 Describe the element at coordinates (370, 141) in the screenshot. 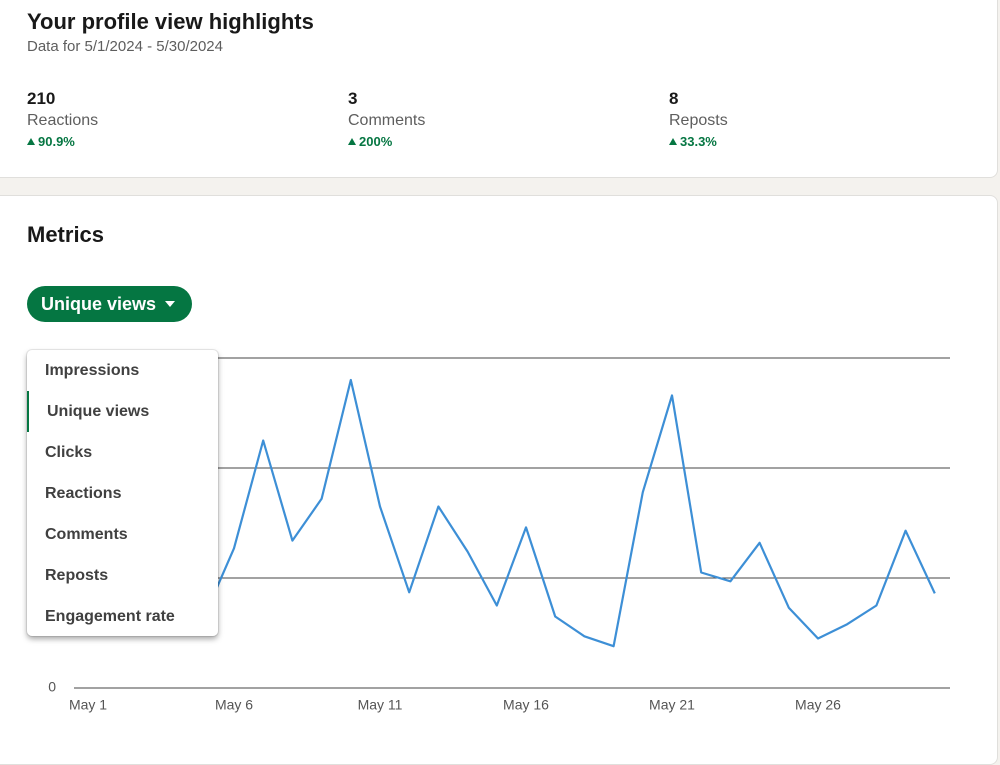

I see `stat-change: 200%` at that location.